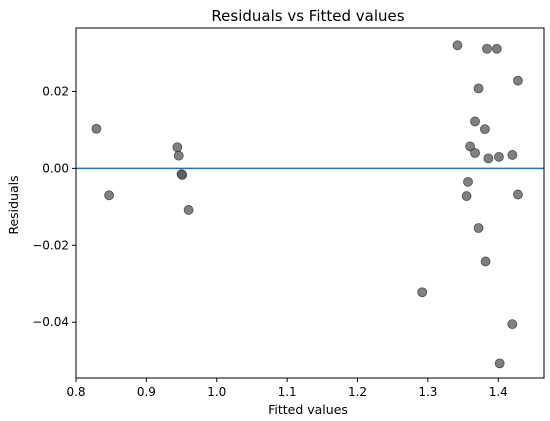 This screenshot has width=550, height=421. I want to click on x-tick-label: 1.0, so click(216, 392).